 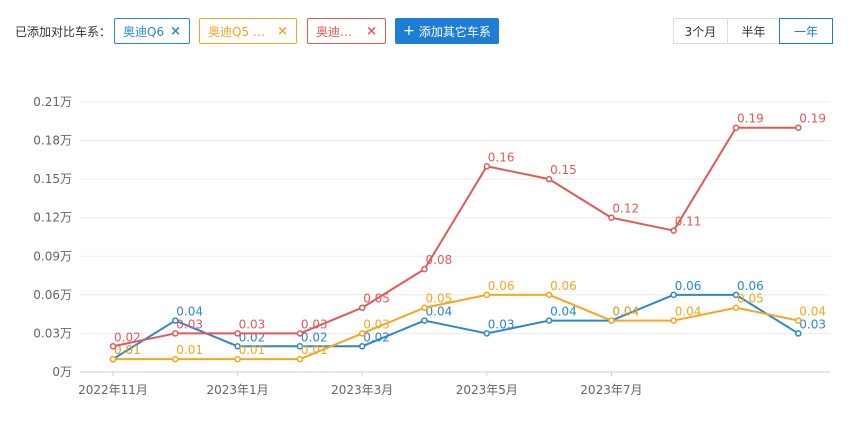 I want to click on series-tag-a7l: 奥迪A7L ×, so click(x=346, y=31).